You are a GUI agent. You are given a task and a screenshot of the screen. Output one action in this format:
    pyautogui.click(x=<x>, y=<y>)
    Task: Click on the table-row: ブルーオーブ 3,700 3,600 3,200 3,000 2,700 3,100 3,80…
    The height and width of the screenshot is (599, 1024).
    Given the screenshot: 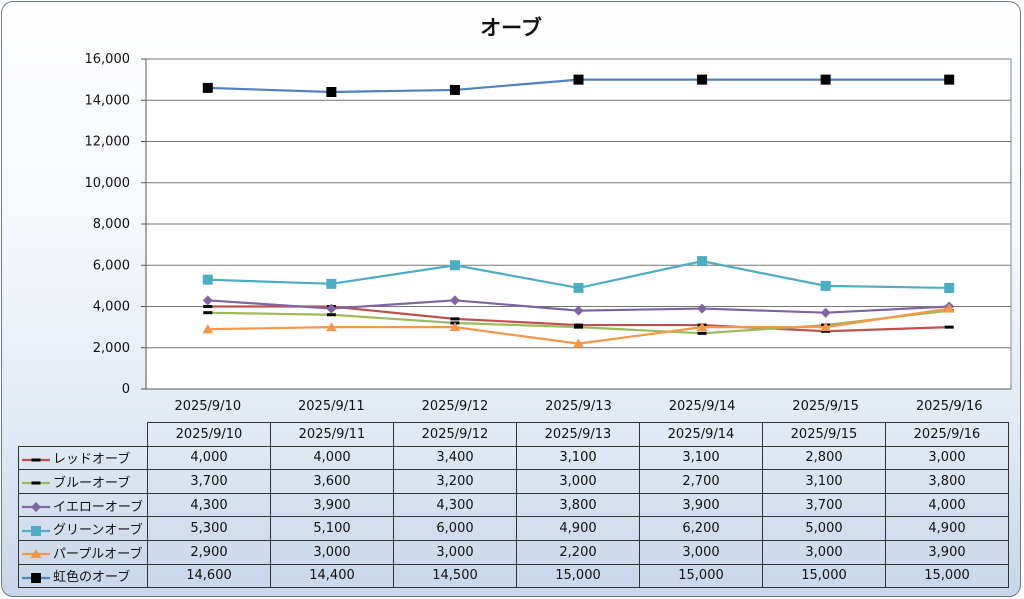 What is the action you would take?
    pyautogui.click(x=513, y=481)
    